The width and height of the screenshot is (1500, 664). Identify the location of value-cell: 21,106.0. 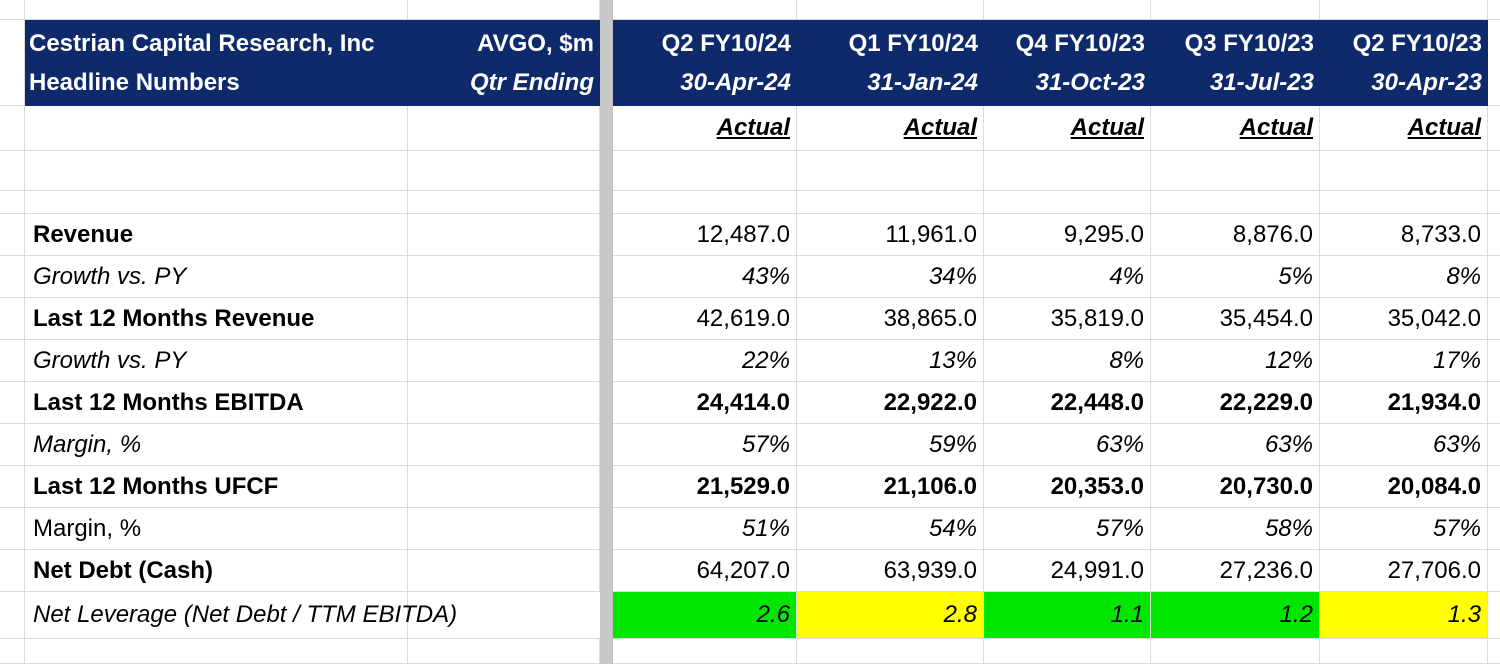
(890, 487).